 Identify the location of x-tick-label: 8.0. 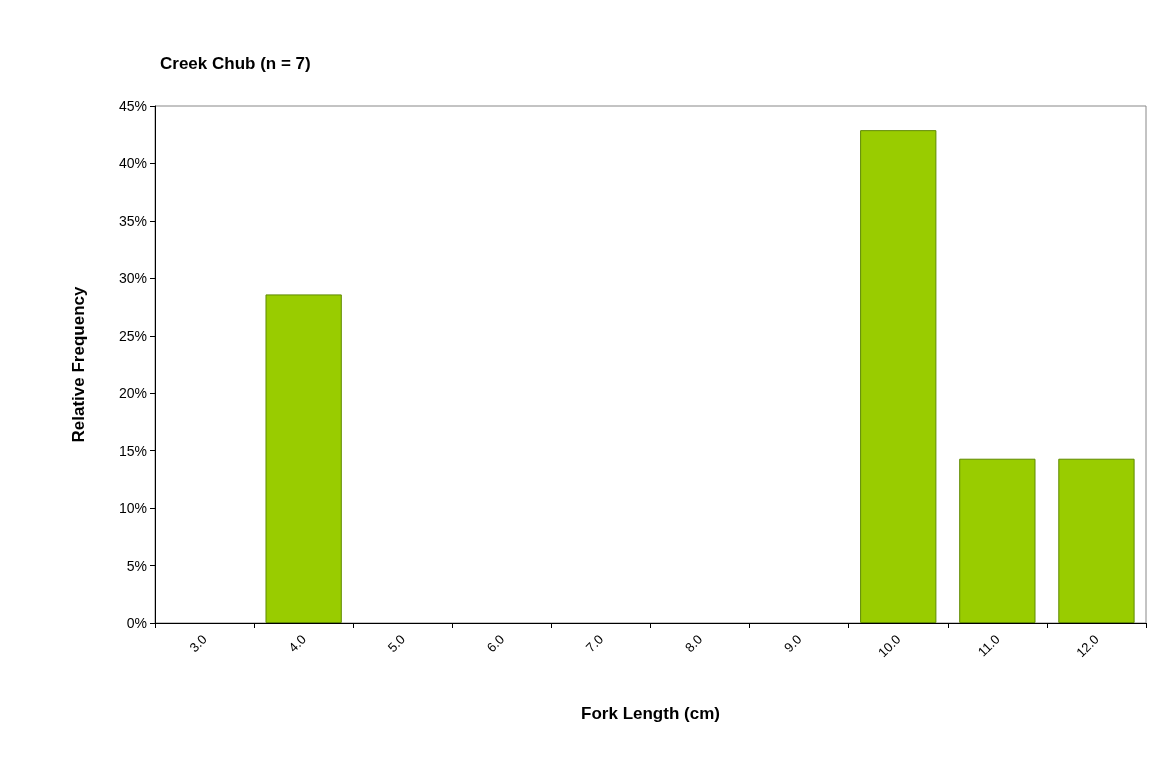
(693, 643).